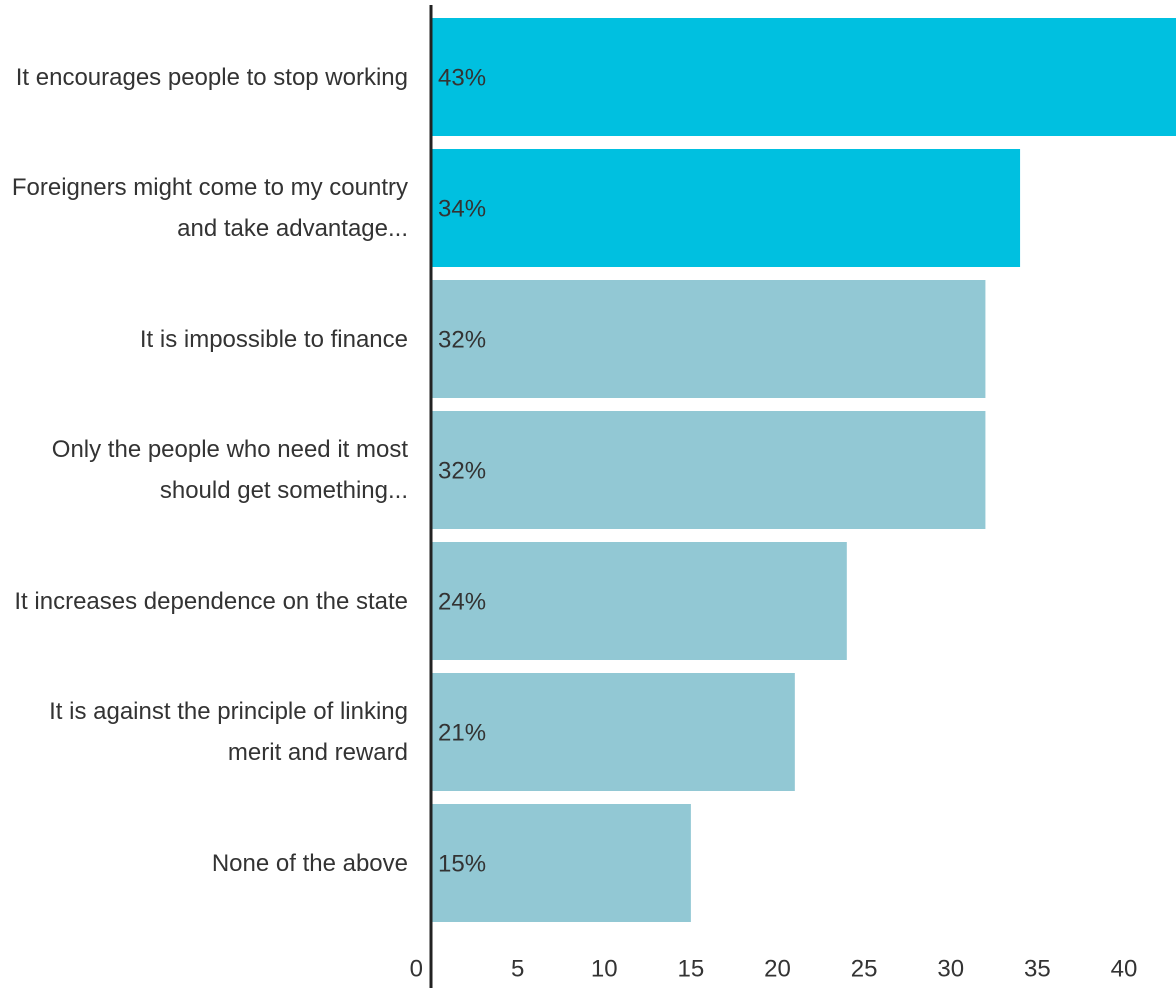  Describe the element at coordinates (462, 863) in the screenshot. I see `value-label: 15%` at that location.